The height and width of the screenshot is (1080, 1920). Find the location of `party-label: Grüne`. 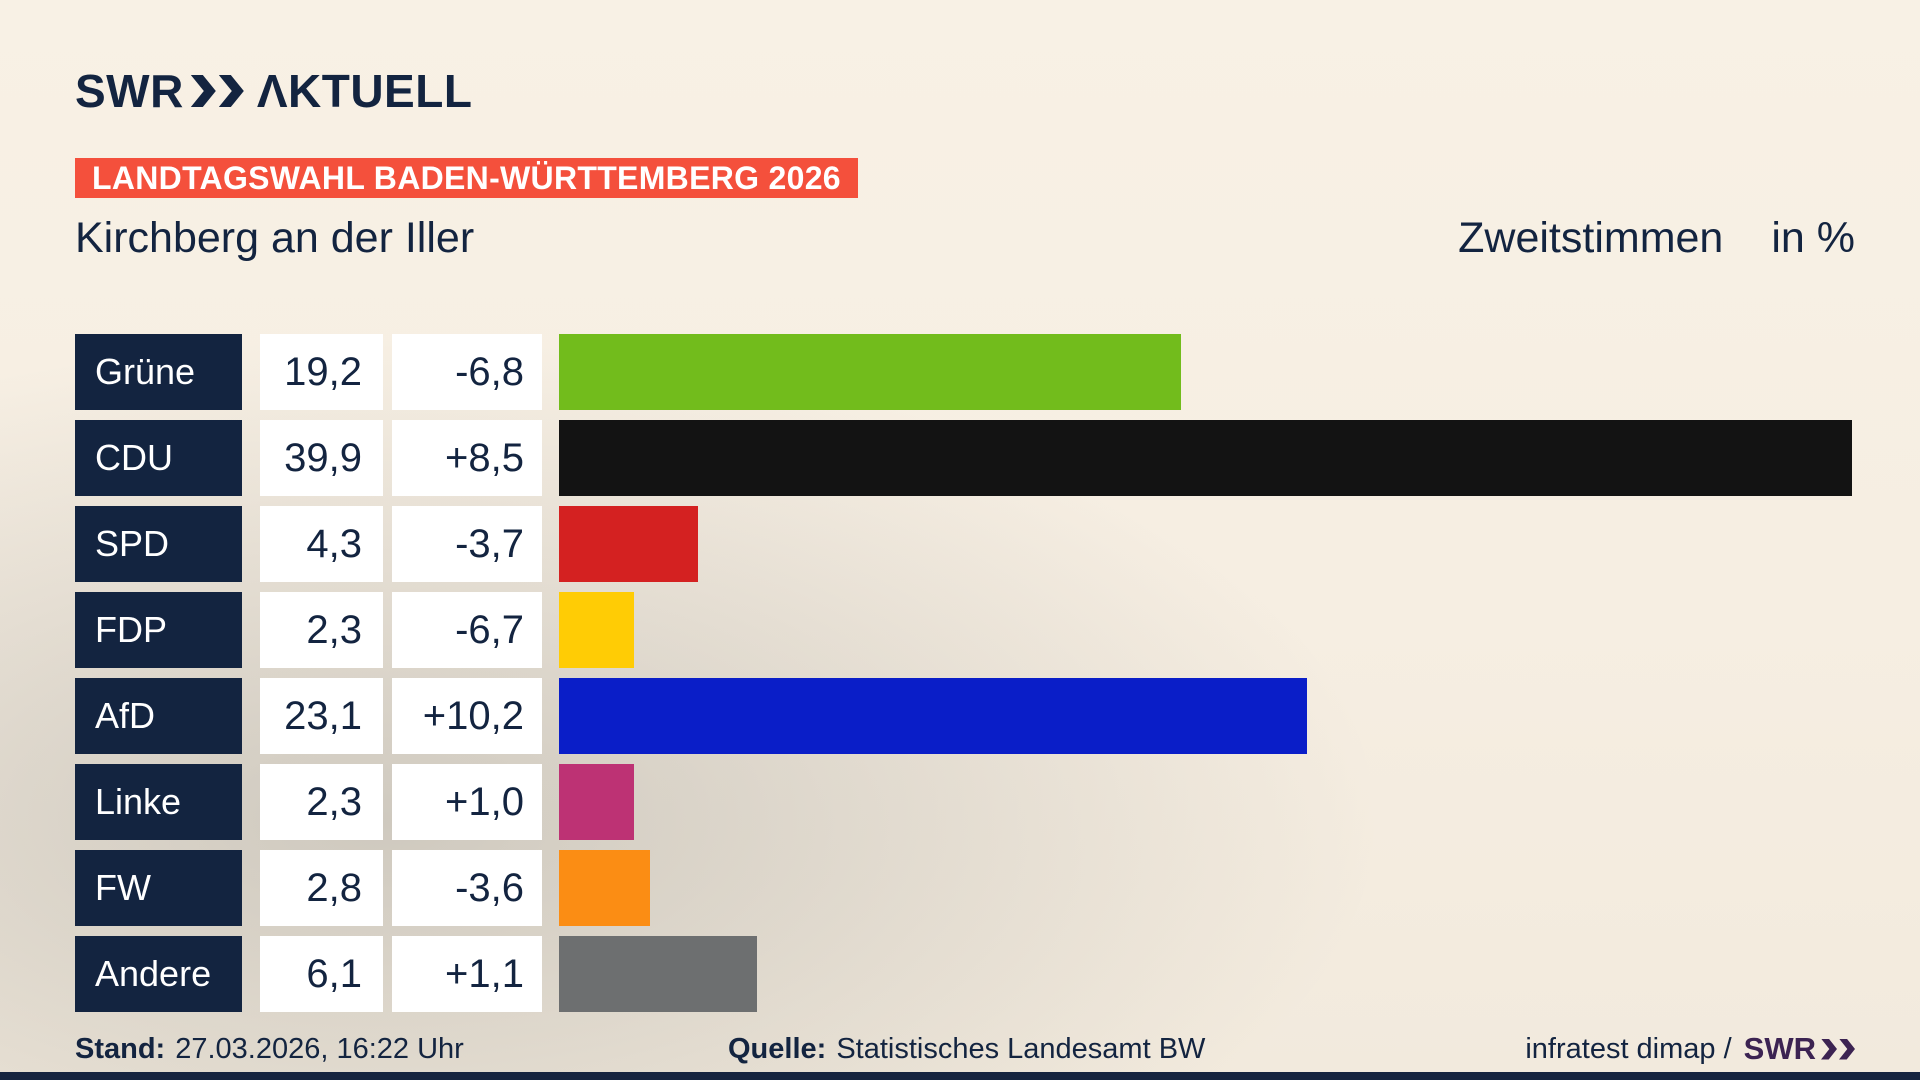

party-label: Grüne is located at coordinates (158, 372).